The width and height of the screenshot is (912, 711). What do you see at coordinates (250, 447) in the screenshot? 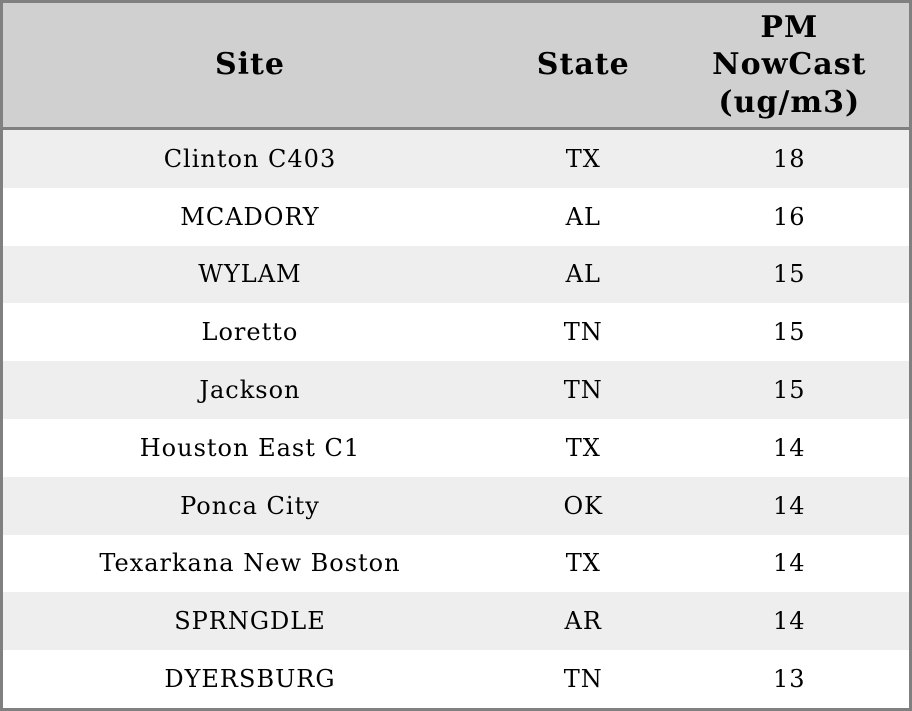
I see `site-cell: Houston East C1` at bounding box center [250, 447].